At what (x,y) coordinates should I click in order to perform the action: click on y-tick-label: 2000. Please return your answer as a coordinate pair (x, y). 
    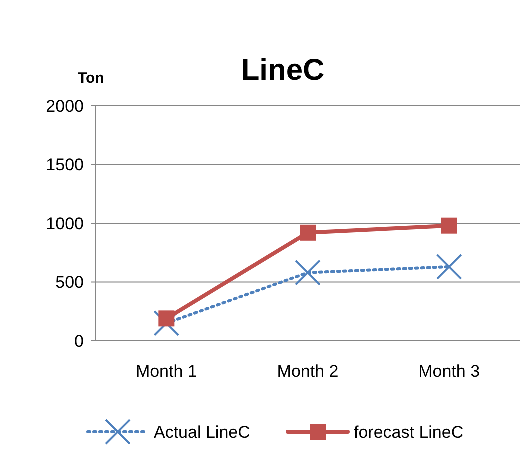
    Looking at the image, I should click on (65, 106).